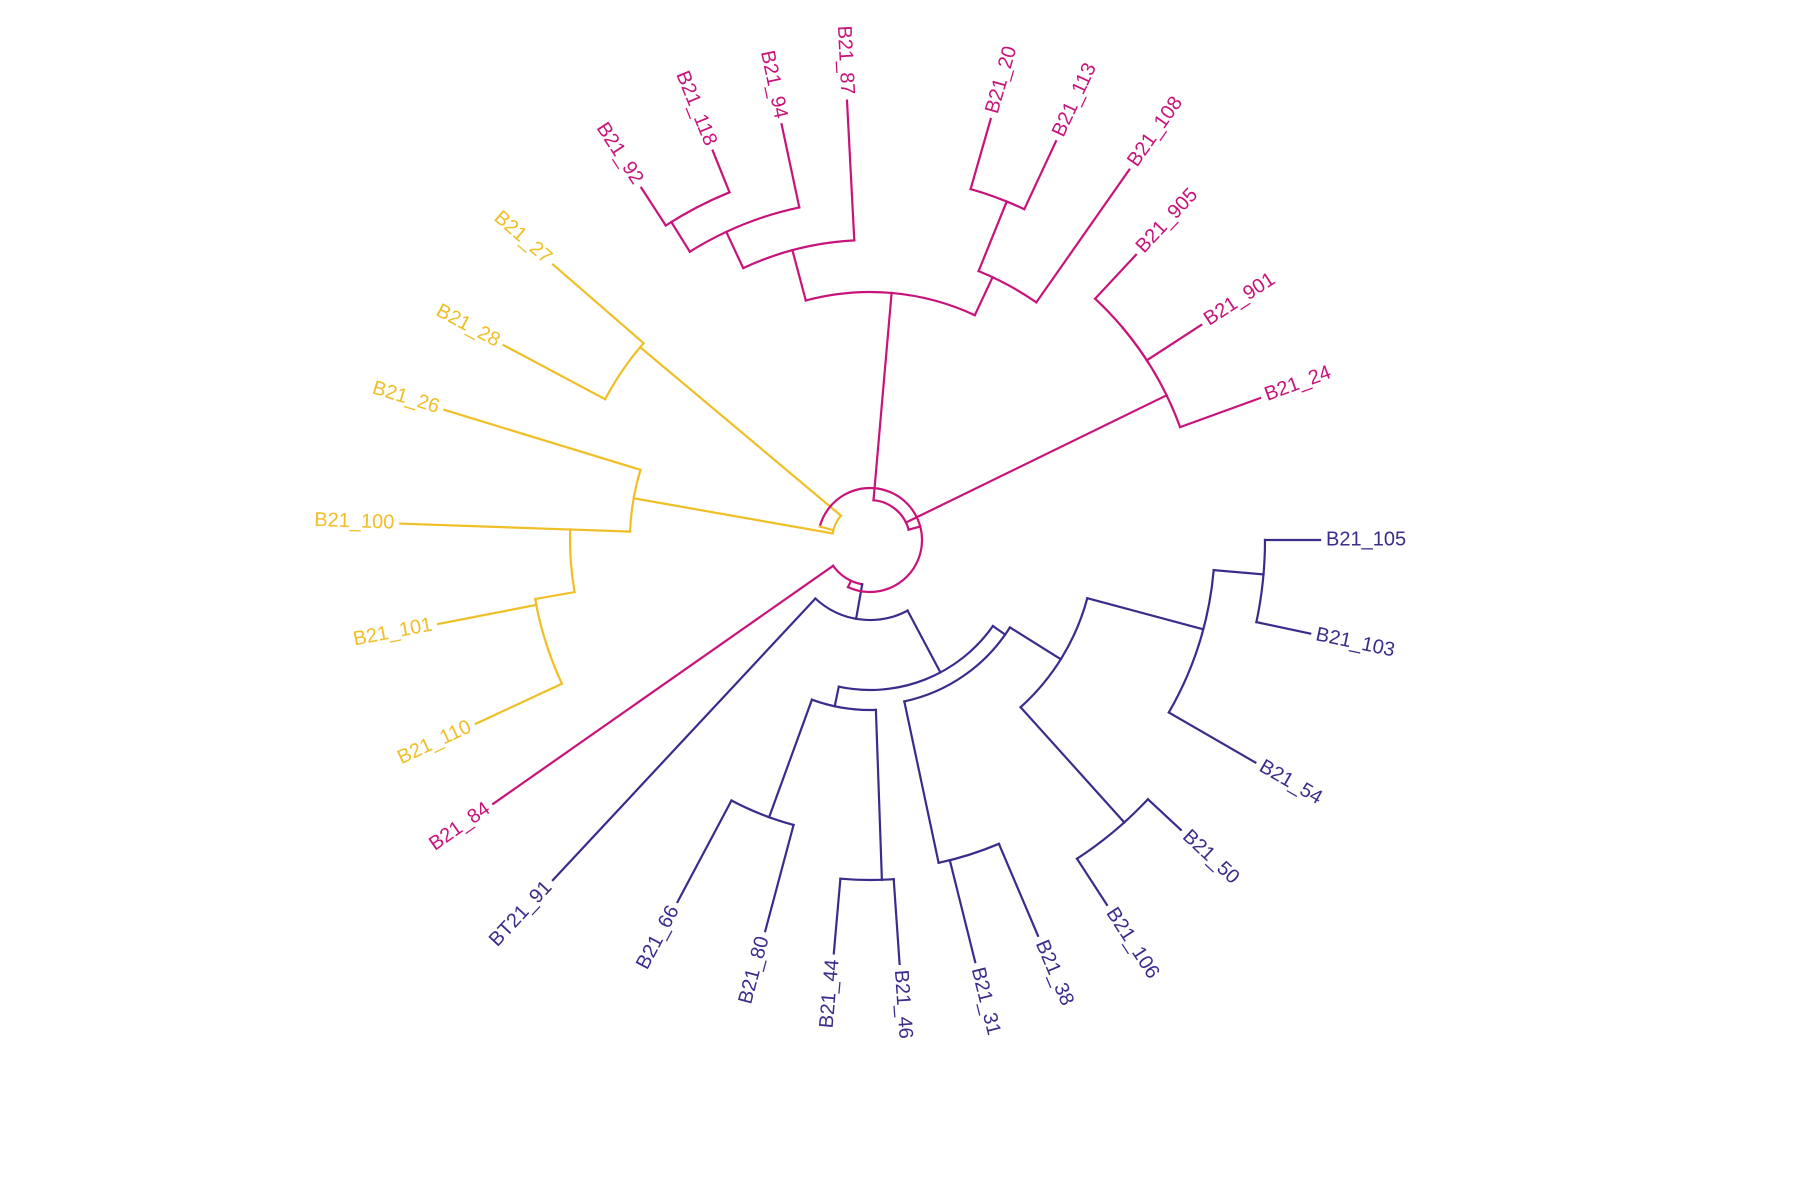 The image size is (1800, 1200). What do you see at coordinates (1040, 175) in the screenshot?
I see `branch-edge-t4` at bounding box center [1040, 175].